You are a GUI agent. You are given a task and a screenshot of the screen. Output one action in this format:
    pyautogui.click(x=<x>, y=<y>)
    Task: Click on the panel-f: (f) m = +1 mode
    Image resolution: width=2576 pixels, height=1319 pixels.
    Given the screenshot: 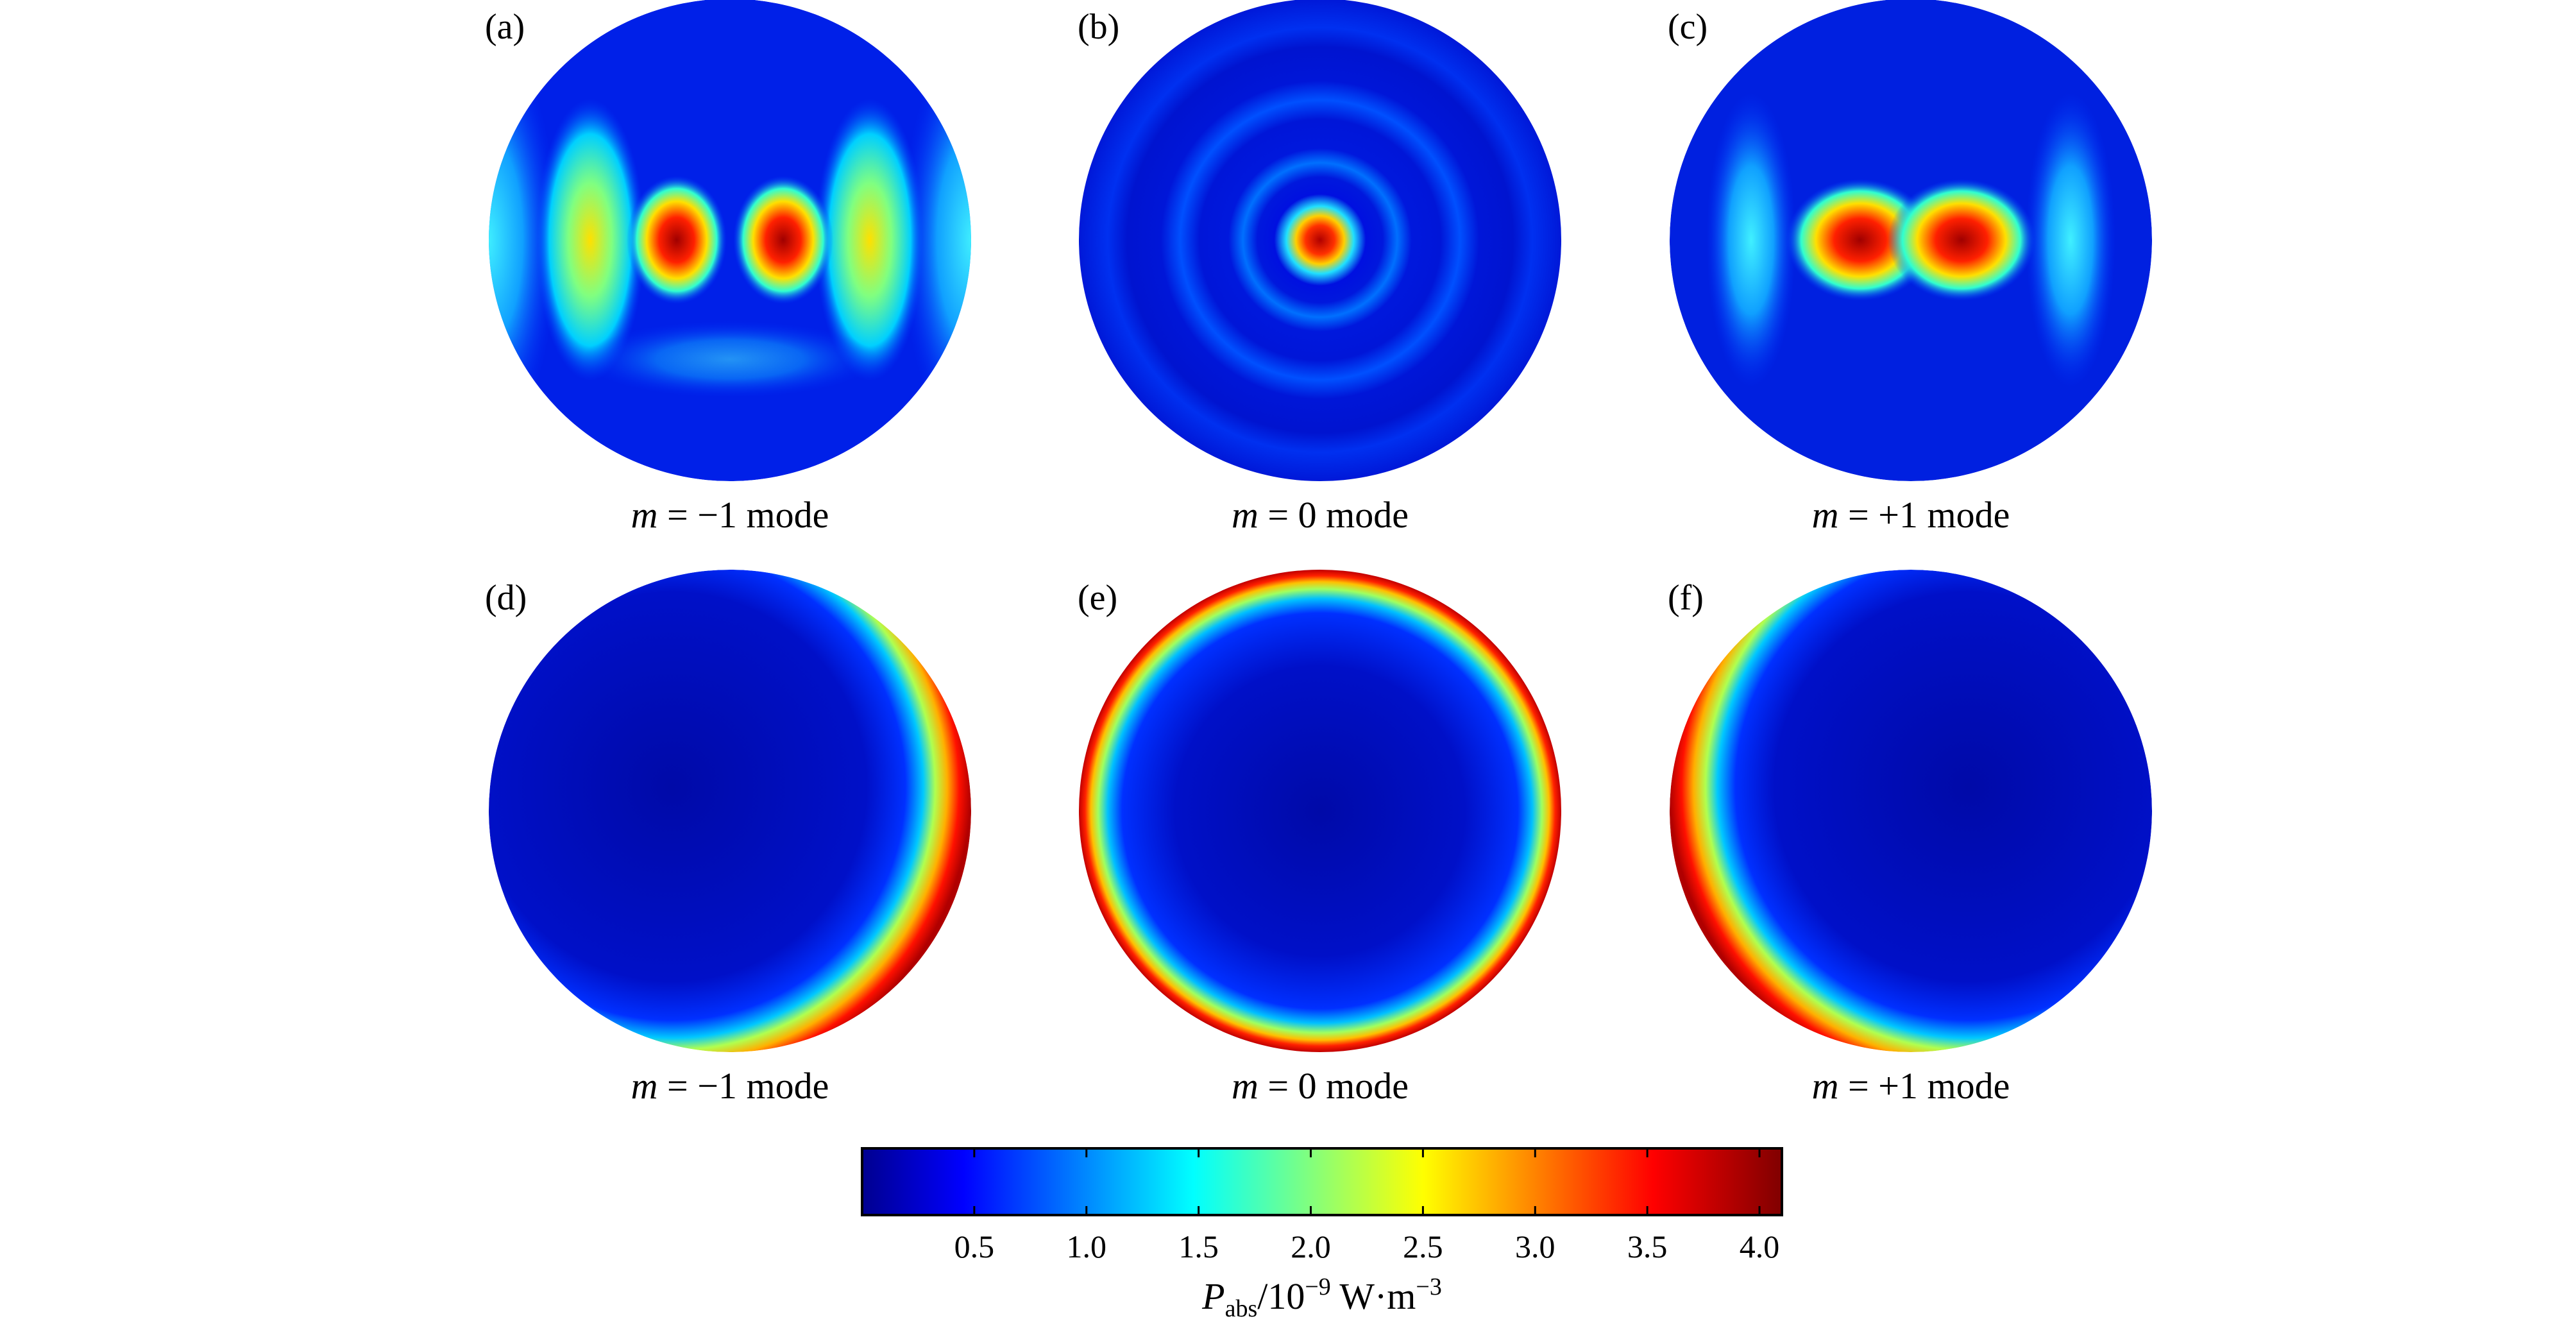 What is the action you would take?
    pyautogui.click(x=1910, y=839)
    